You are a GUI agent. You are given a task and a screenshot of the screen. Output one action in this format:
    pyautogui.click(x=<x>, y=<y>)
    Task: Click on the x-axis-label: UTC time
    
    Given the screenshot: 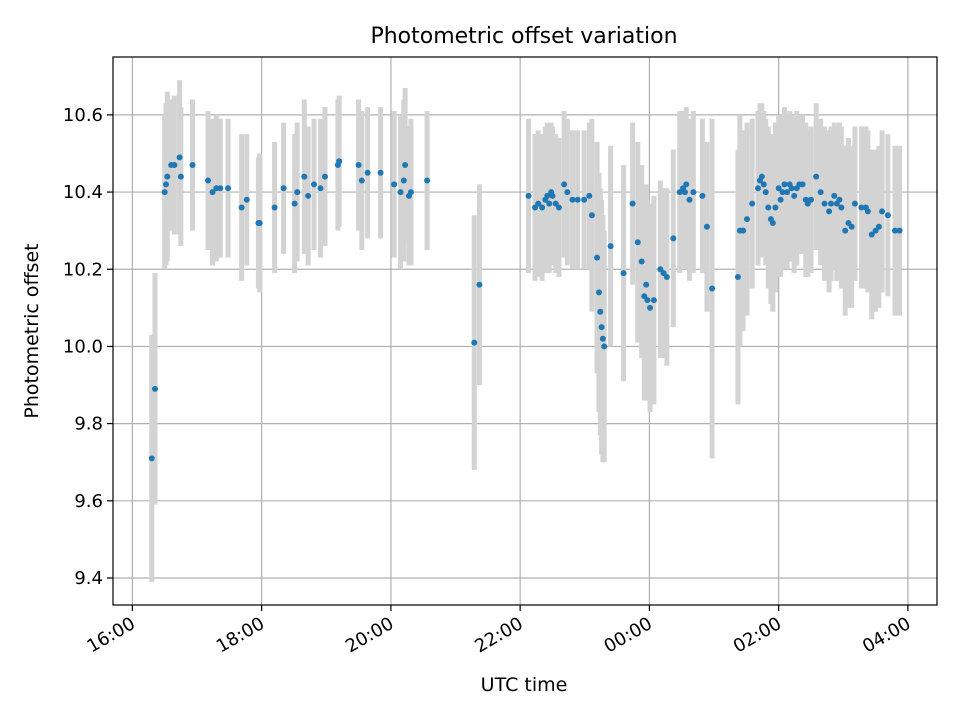 What is the action you would take?
    pyautogui.click(x=524, y=685)
    